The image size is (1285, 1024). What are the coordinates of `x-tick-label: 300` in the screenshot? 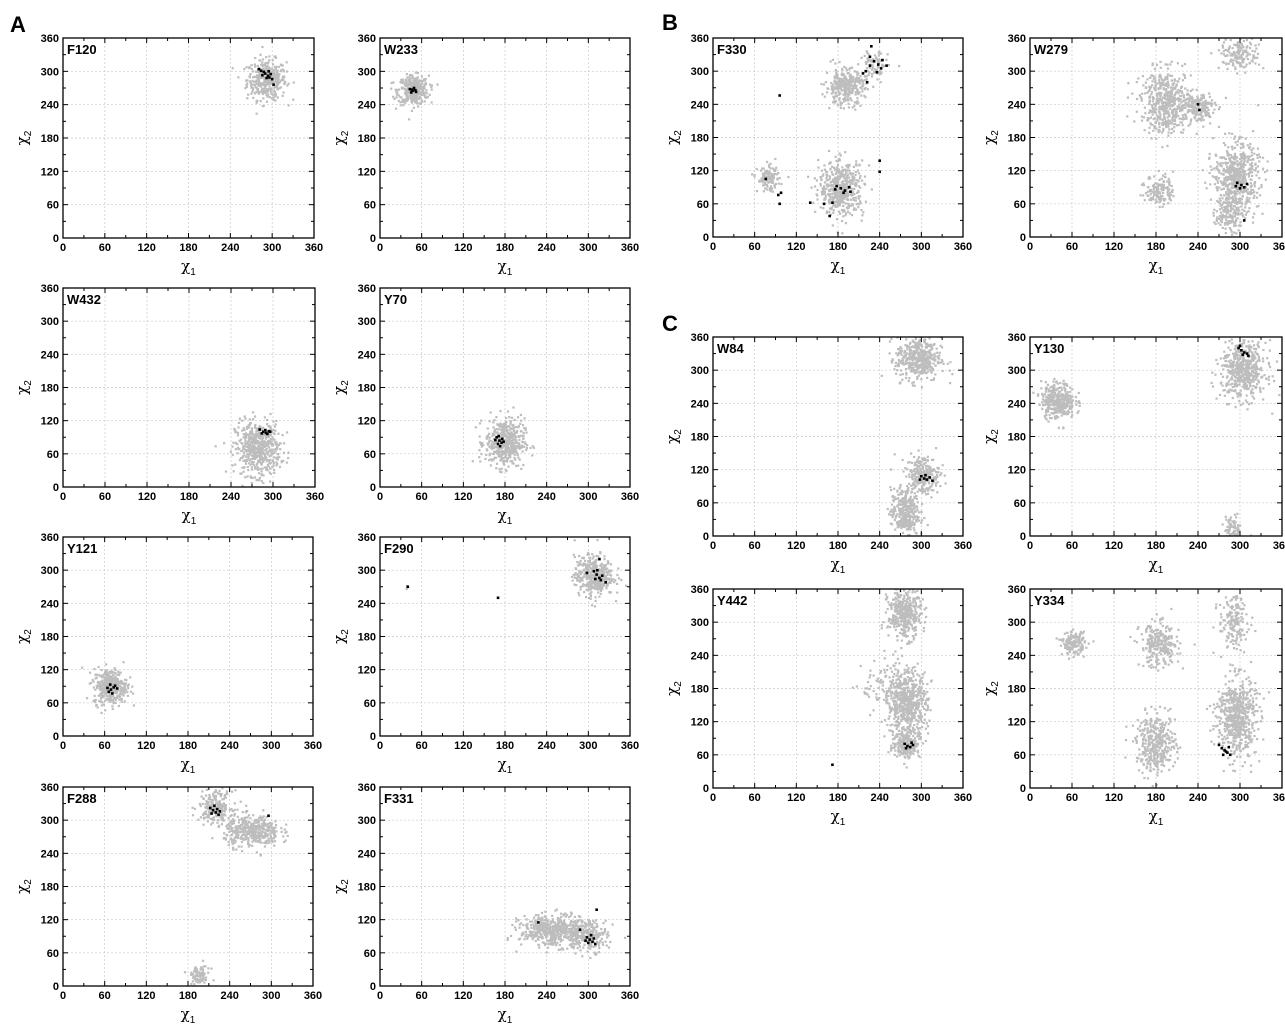 It's located at (272, 248).